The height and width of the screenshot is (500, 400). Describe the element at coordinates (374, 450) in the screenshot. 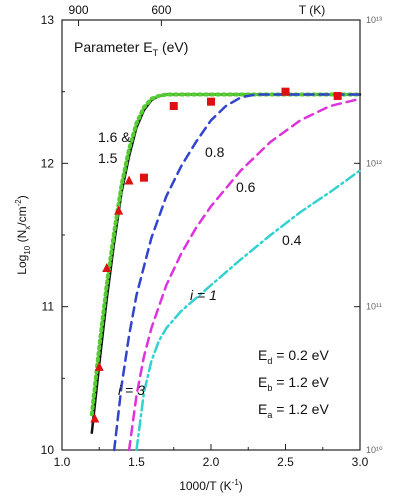

I see `right-tick-label: 10¹⁰` at that location.